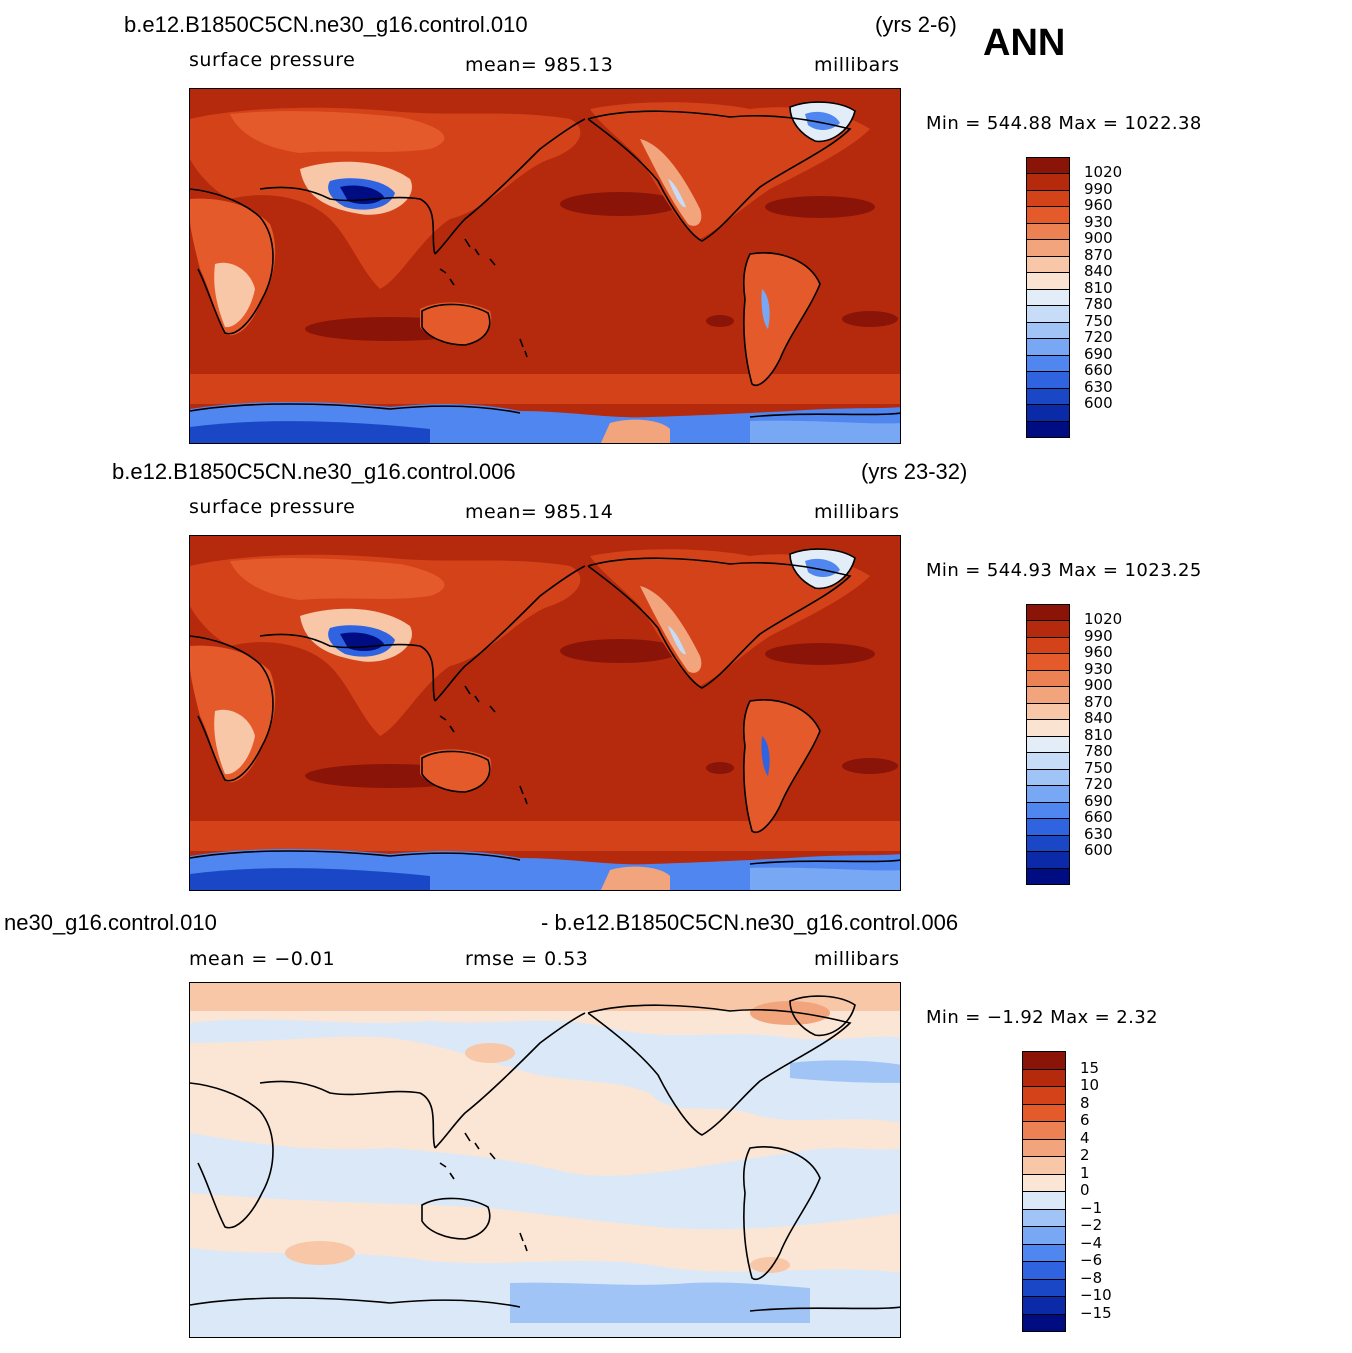  Describe the element at coordinates (527, 959) in the screenshot. I see `panel3-rmse: rmse = 0.53` at that location.